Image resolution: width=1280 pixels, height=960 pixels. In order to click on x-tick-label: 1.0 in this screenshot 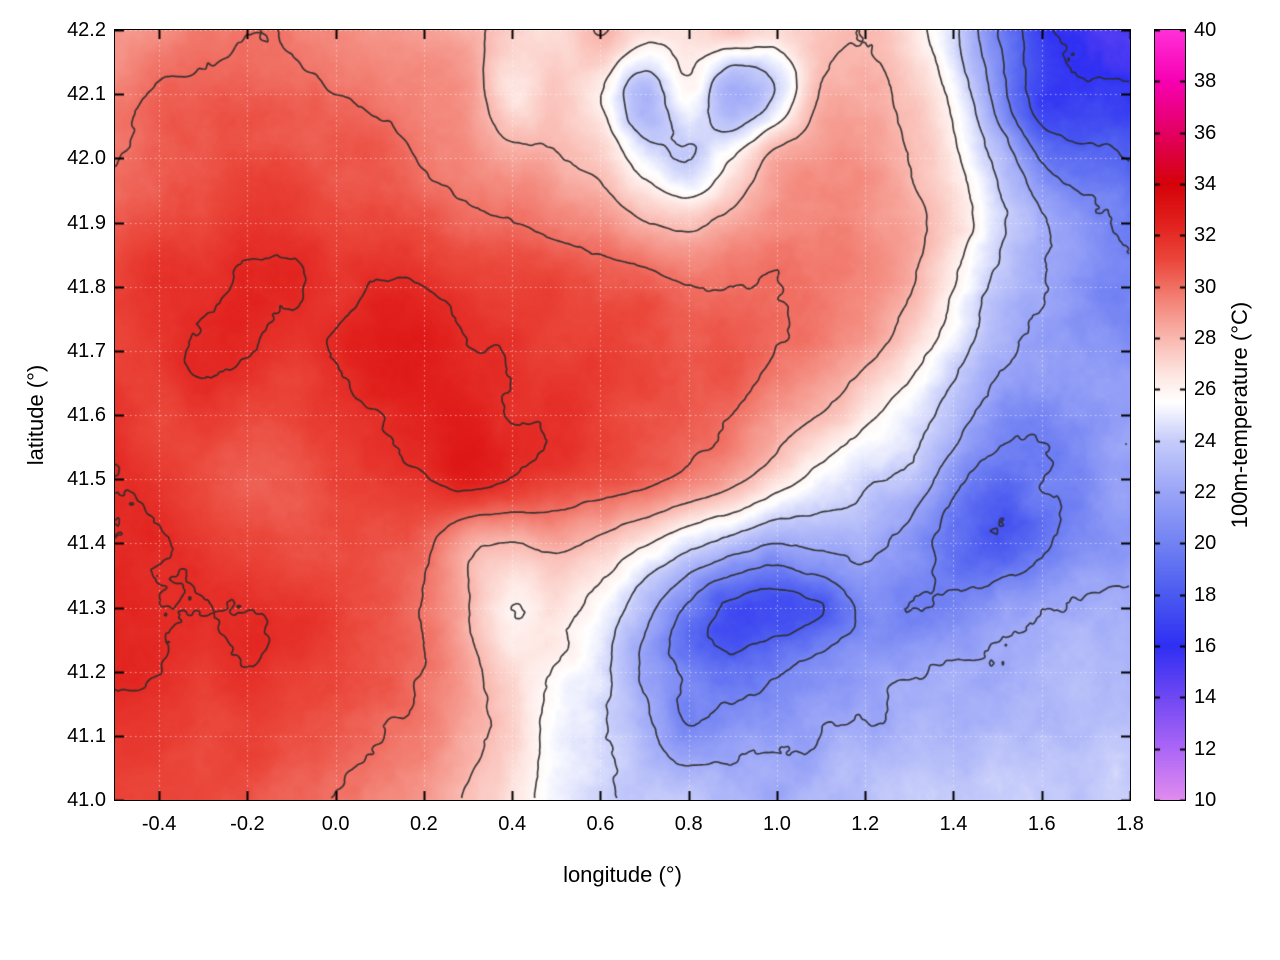, I will do `click(777, 824)`.